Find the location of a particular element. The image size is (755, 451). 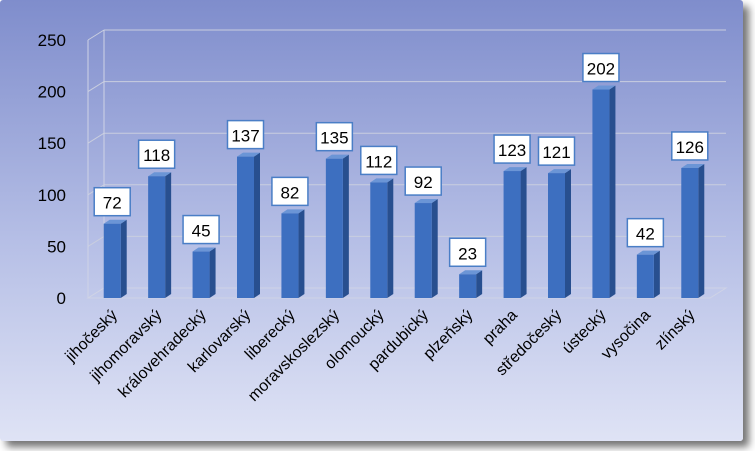

data-label: 112 is located at coordinates (378, 161).